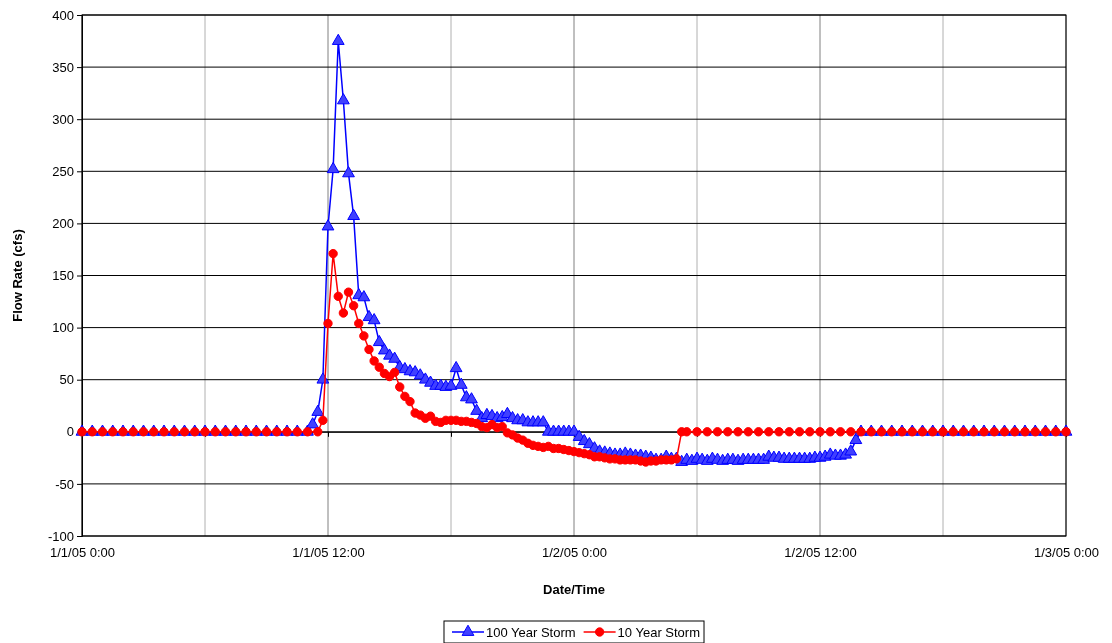 This screenshot has width=1112, height=643. I want to click on y-tick-label: 0, so click(70, 432).